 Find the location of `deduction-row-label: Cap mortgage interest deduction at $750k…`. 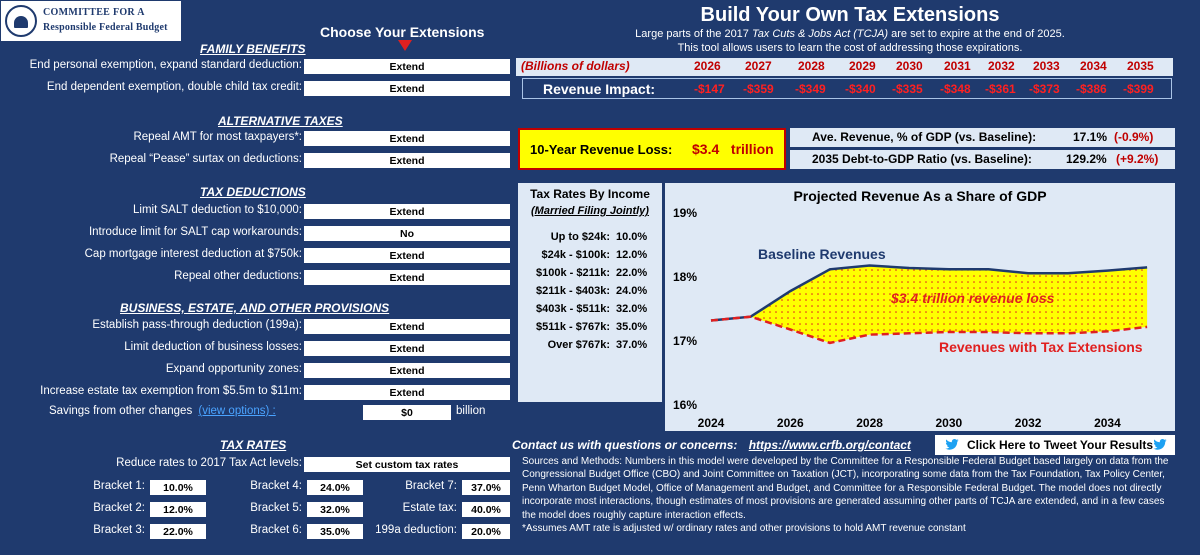

deduction-row-label: Cap mortgage interest deduction at $750k… is located at coordinates (193, 254).